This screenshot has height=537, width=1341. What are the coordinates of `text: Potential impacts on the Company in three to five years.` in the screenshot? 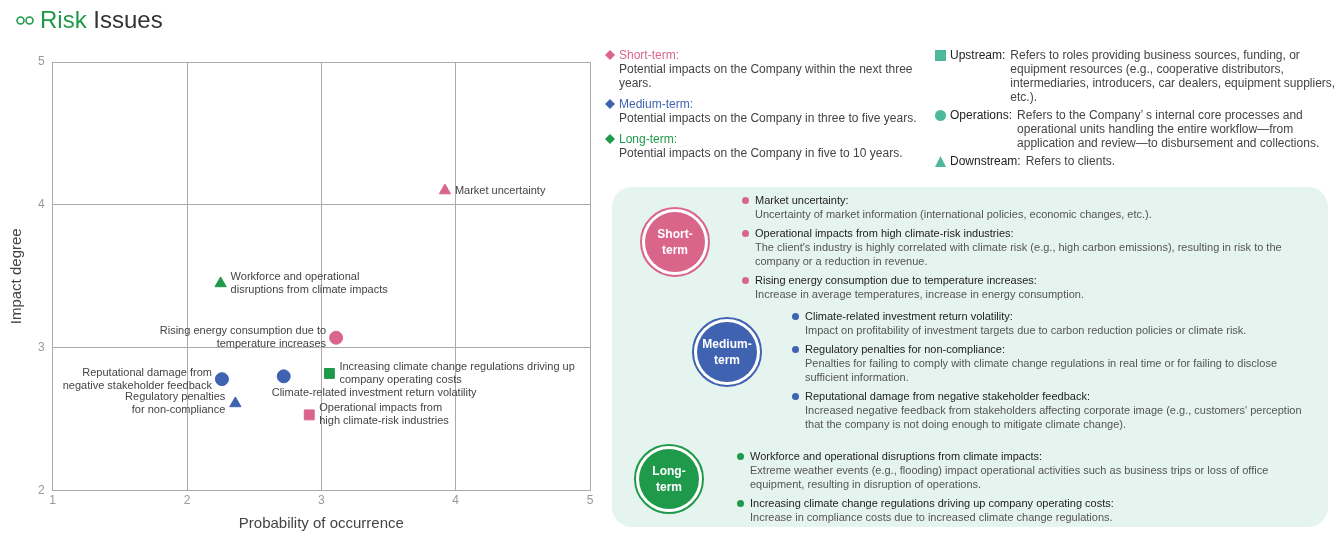 It's located at (768, 118).